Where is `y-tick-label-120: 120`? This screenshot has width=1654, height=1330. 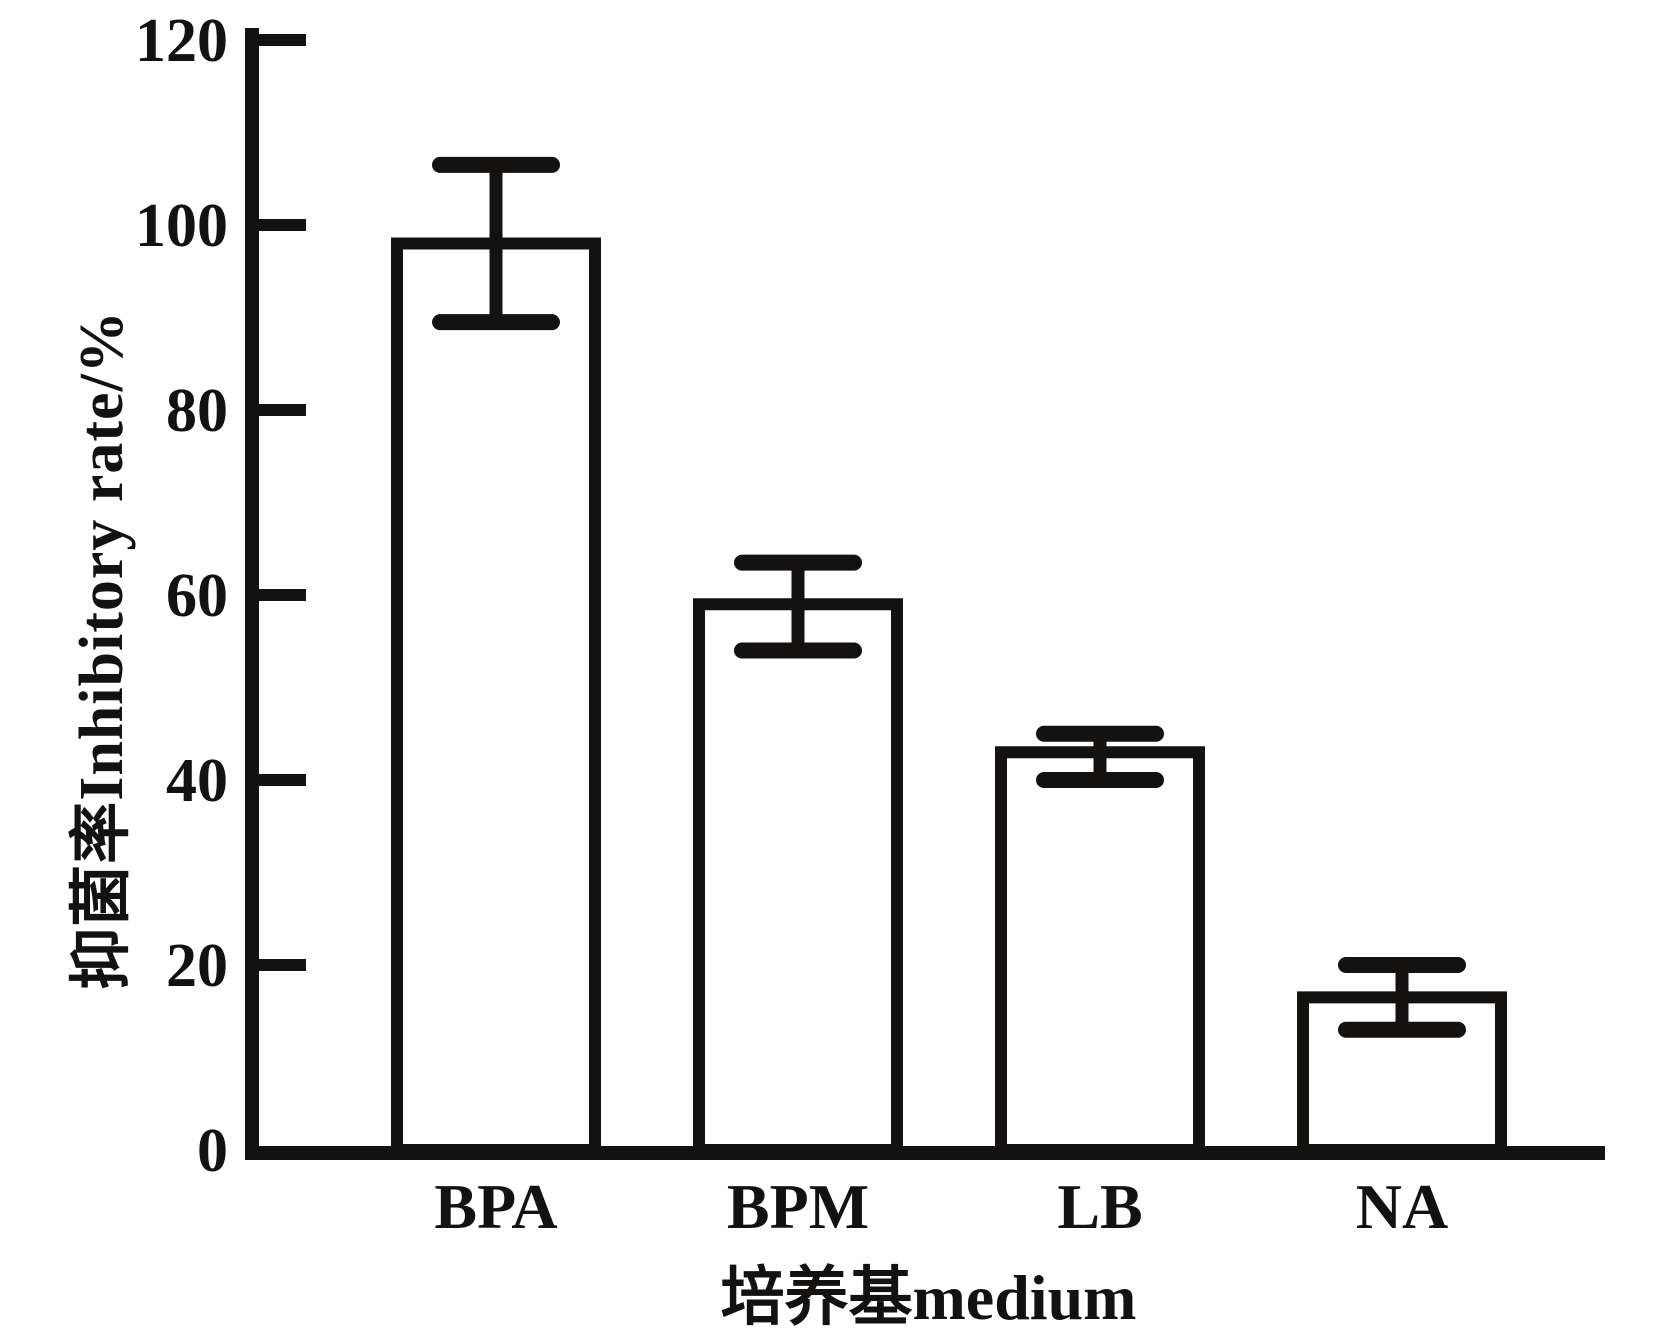
y-tick-label-120: 120 is located at coordinates (181, 41).